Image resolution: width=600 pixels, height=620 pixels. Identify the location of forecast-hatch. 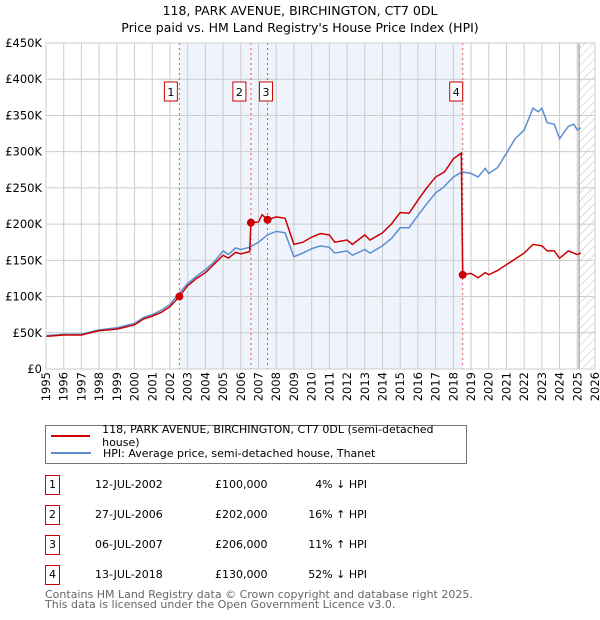
(587, 206).